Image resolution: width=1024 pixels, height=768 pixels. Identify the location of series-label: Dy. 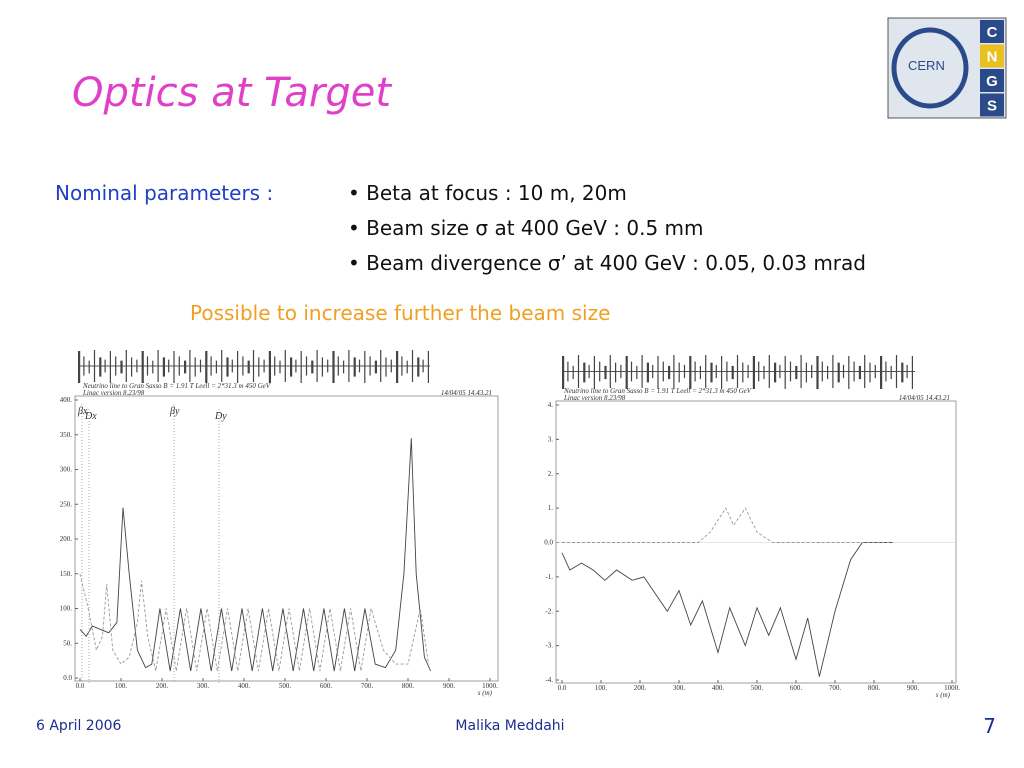
(220, 416).